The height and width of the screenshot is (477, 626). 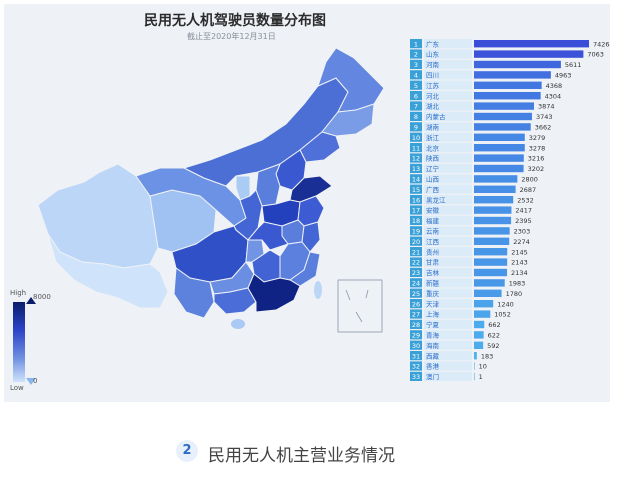 What do you see at coordinates (416, 44) in the screenshot?
I see `rank-number: 1` at bounding box center [416, 44].